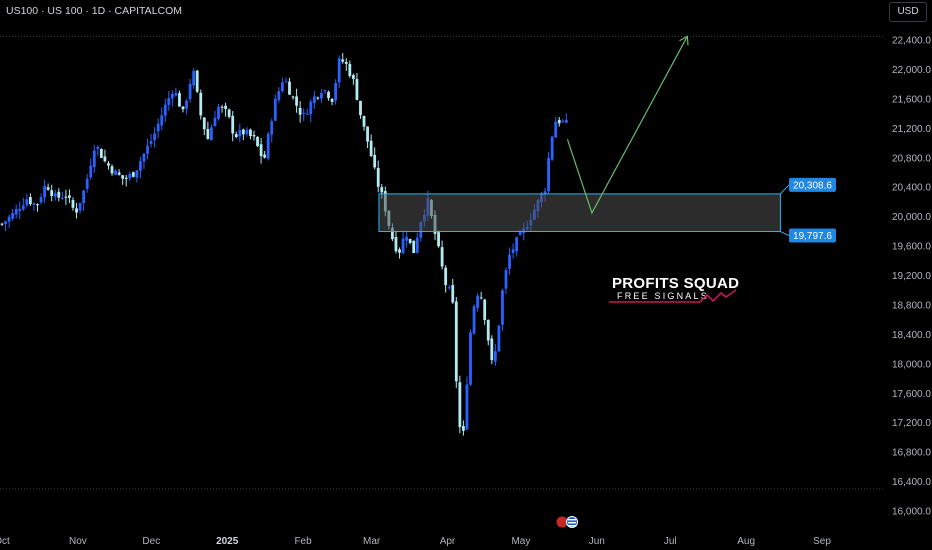 This screenshot has width=932, height=550. I want to click on price-tick-label: 16,800.0, so click(911, 453).